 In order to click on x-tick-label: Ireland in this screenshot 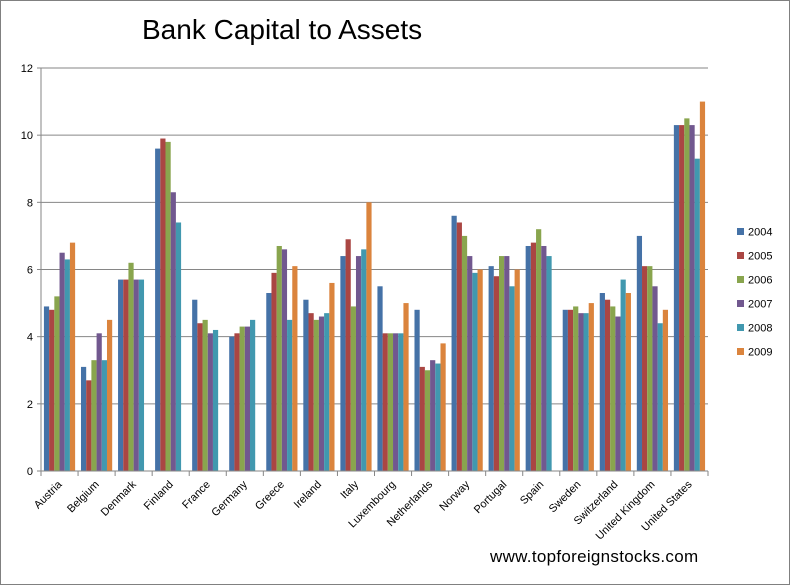, I will do `click(308, 495)`.